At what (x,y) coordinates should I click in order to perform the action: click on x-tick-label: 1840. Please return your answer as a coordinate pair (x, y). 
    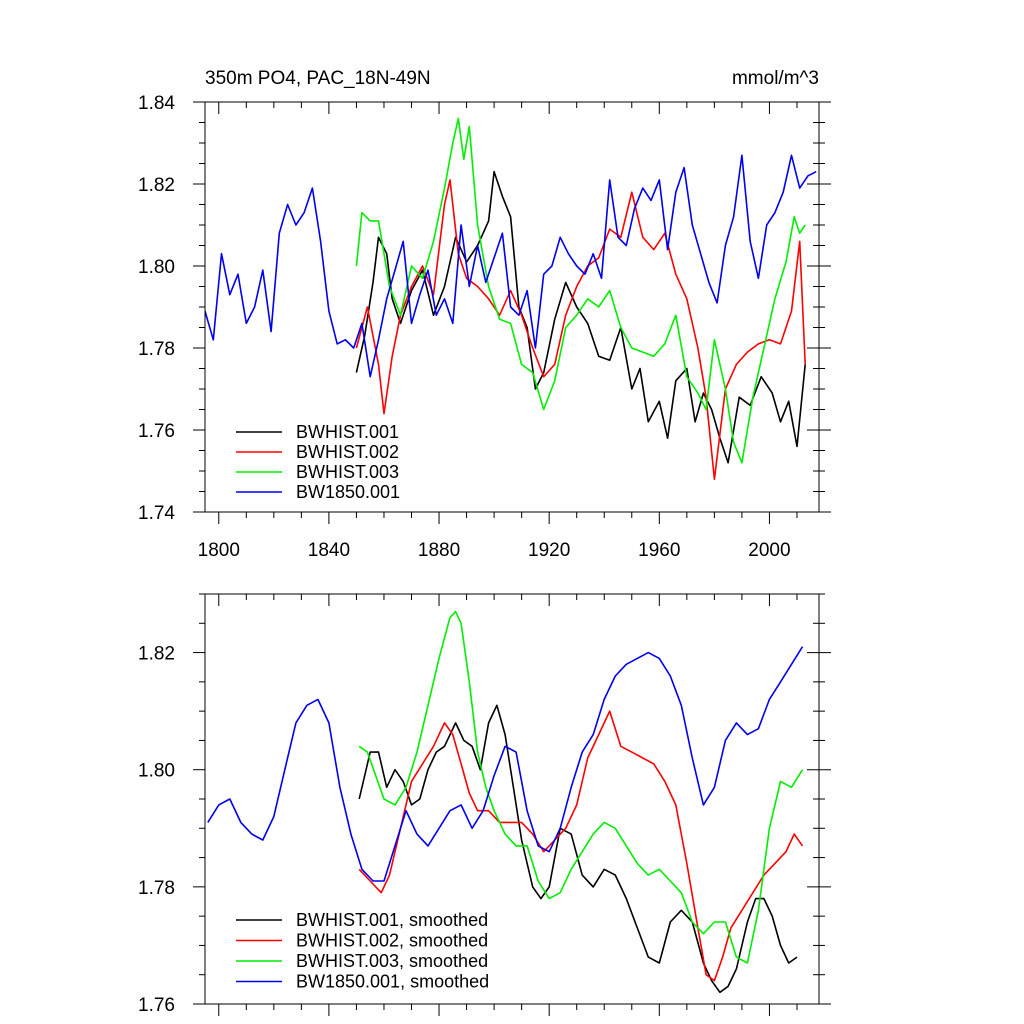
    Looking at the image, I should click on (329, 550).